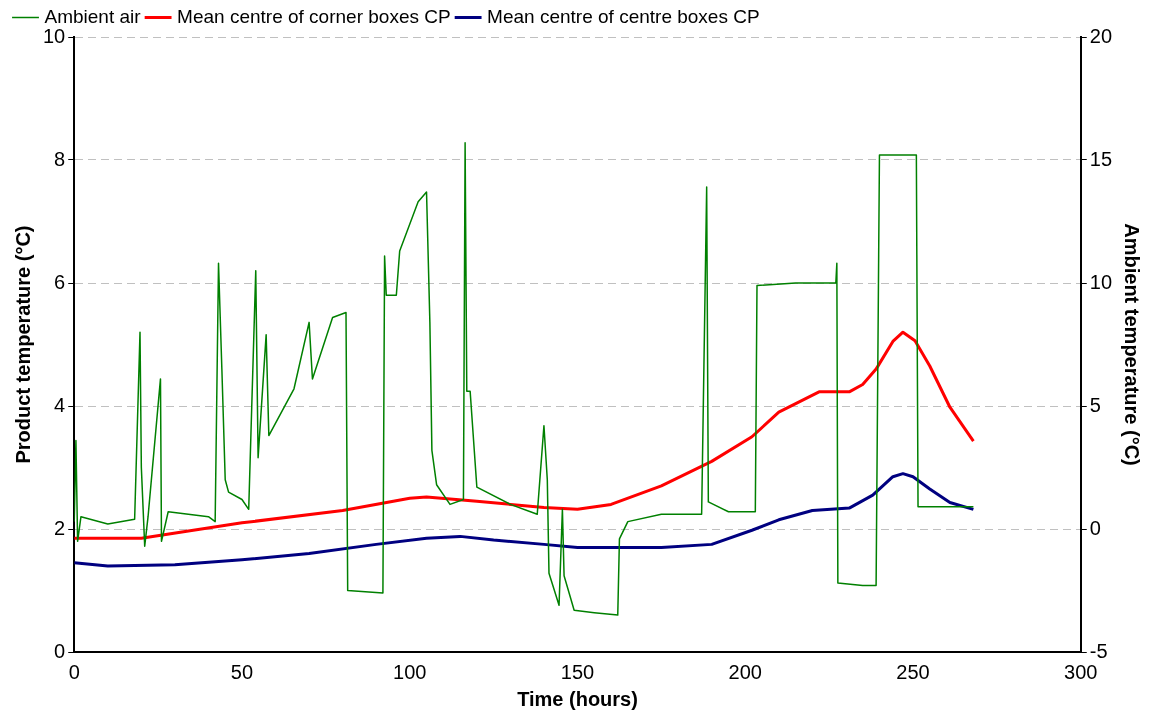 The height and width of the screenshot is (716, 1155). Describe the element at coordinates (60, 158) in the screenshot. I see `y-tick-label: 8` at that location.